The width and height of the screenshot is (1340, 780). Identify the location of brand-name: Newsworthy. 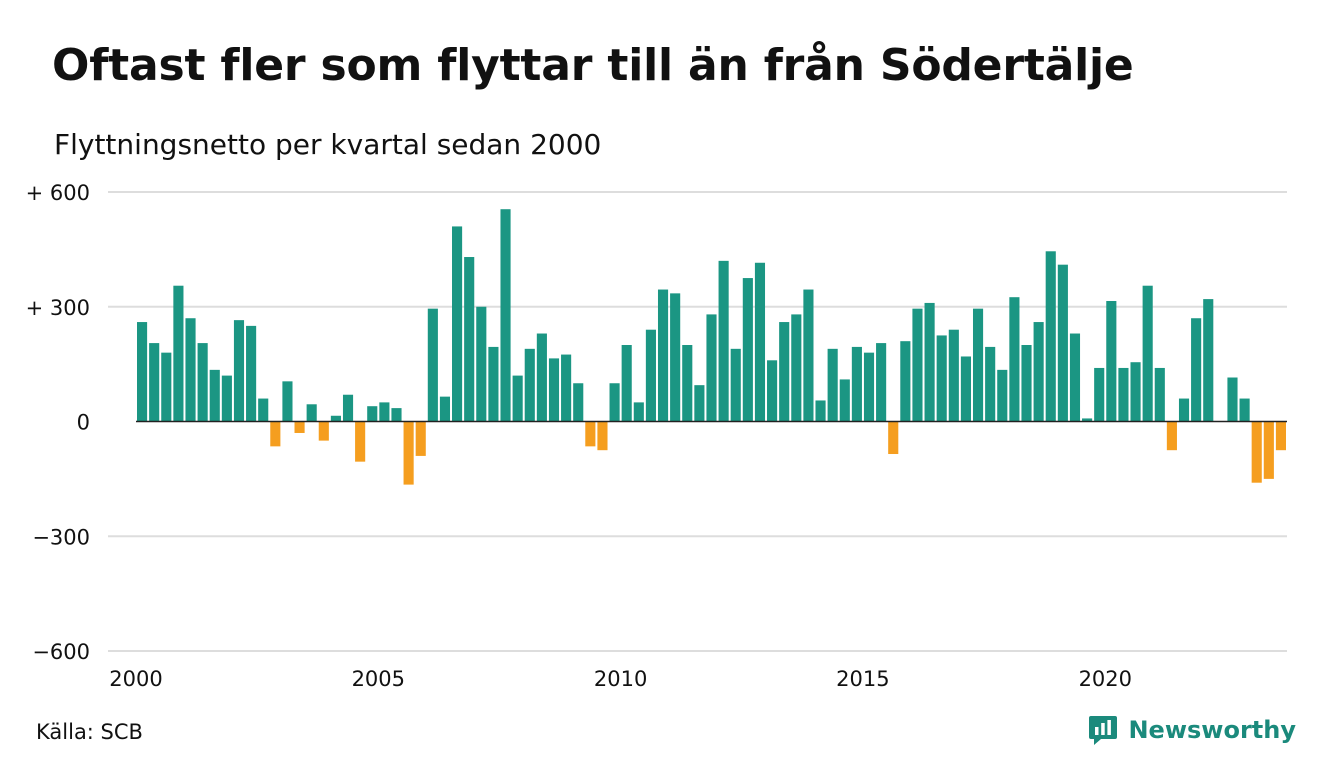
(1212, 730).